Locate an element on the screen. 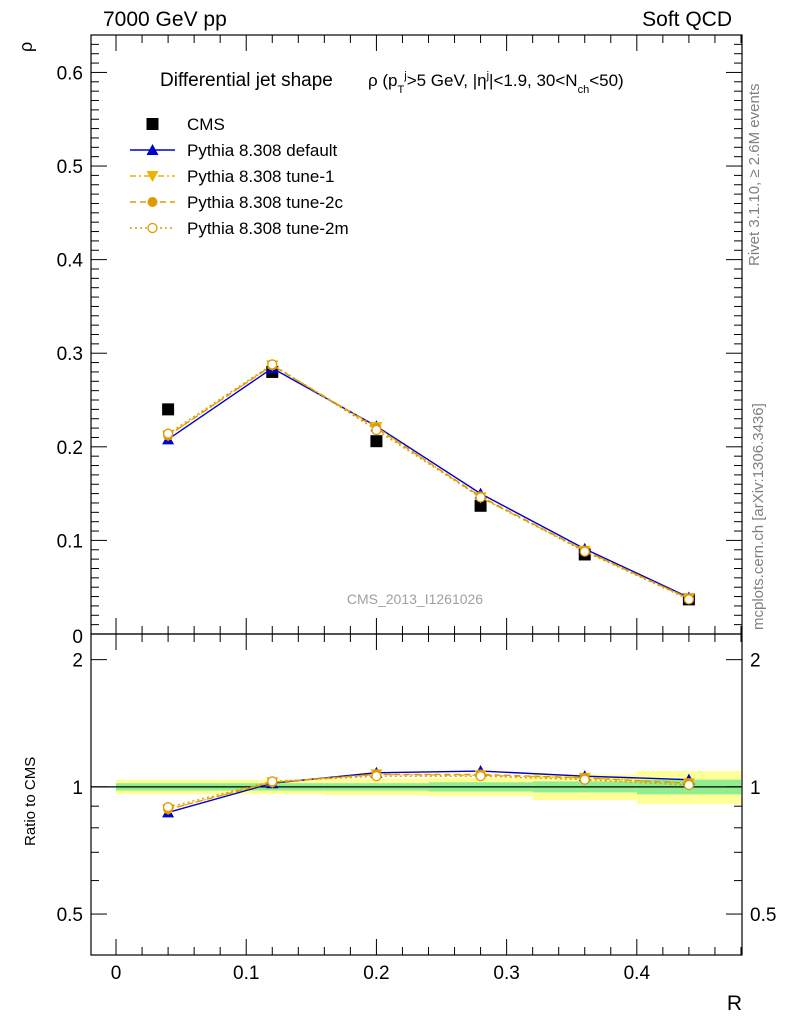 The width and height of the screenshot is (786, 1024). main-y-tick-label: 0.4 is located at coordinates (70, 261).